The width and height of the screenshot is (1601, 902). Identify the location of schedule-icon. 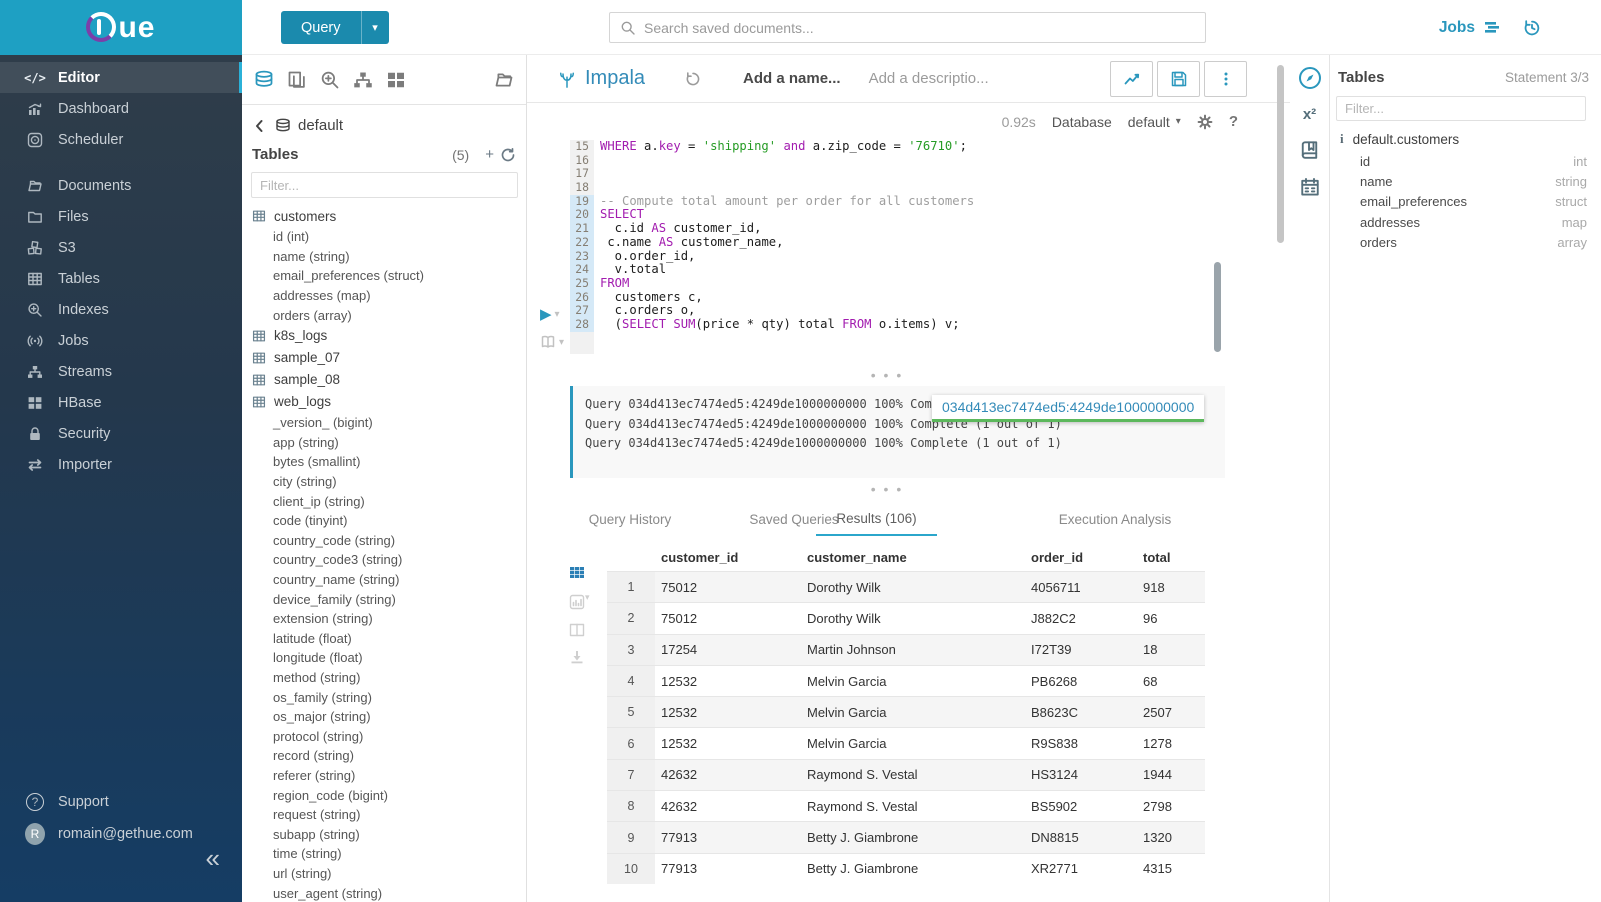
(1310, 187).